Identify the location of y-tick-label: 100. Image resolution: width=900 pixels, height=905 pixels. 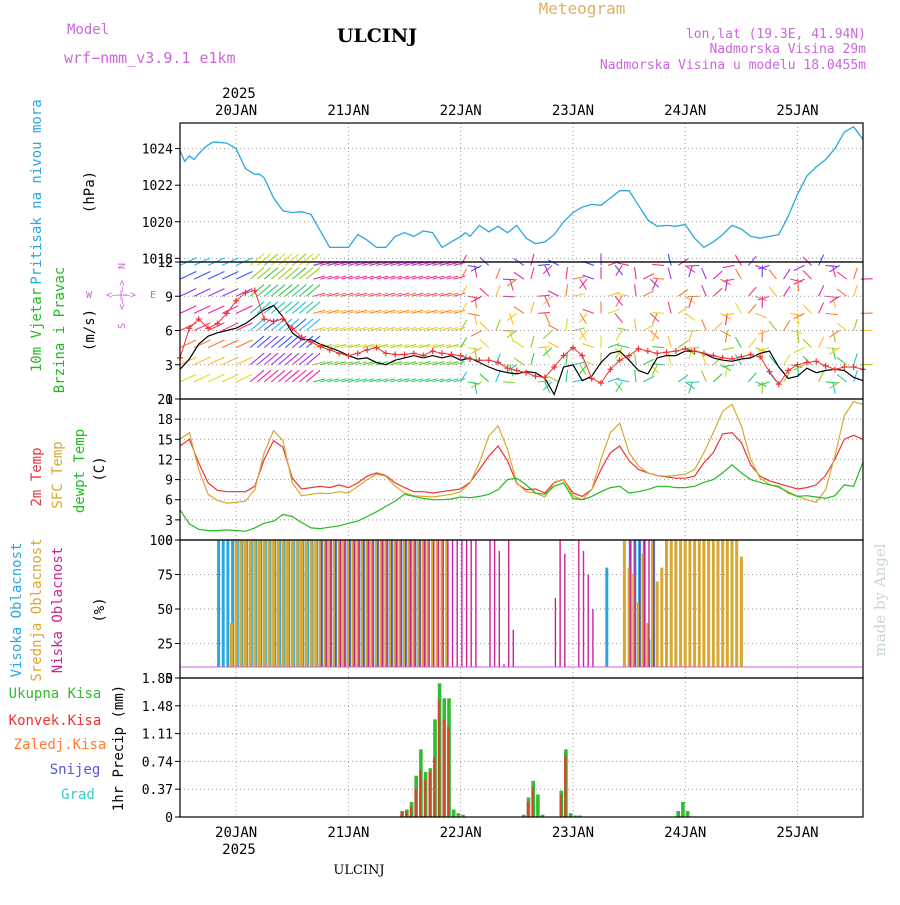
(161, 541).